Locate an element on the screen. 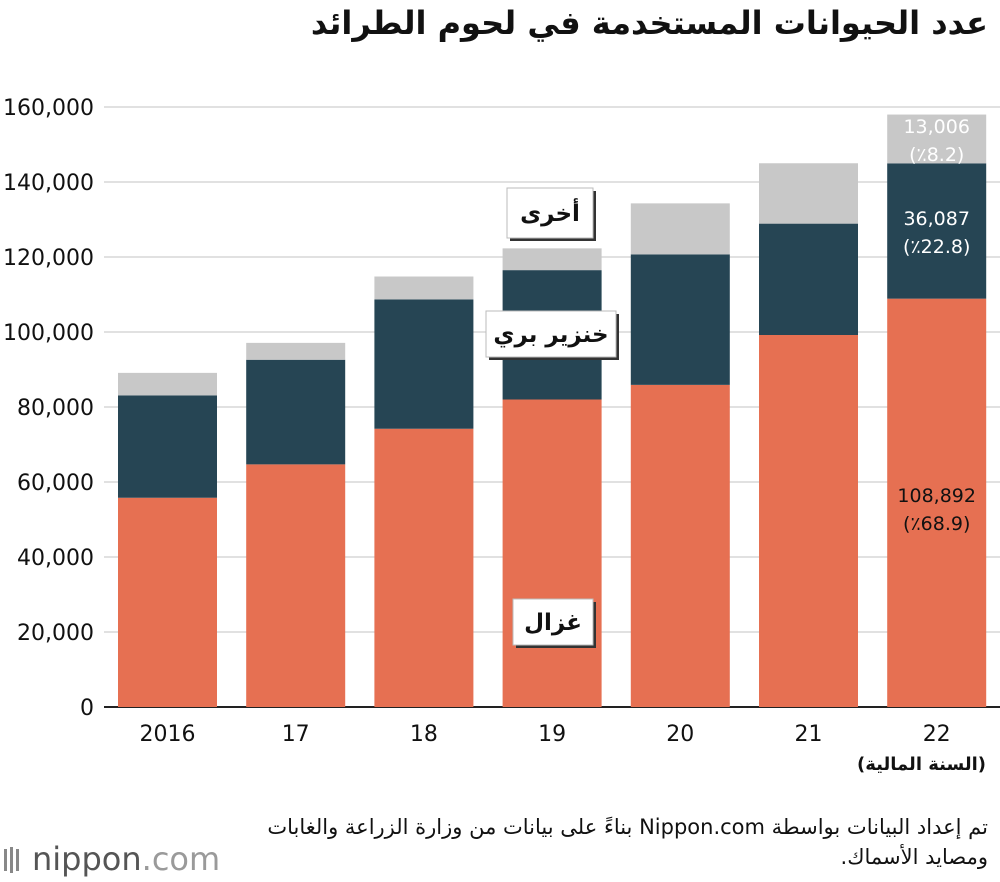 The height and width of the screenshot is (882, 1000). annotation-value: 36,087 is located at coordinates (936, 219).